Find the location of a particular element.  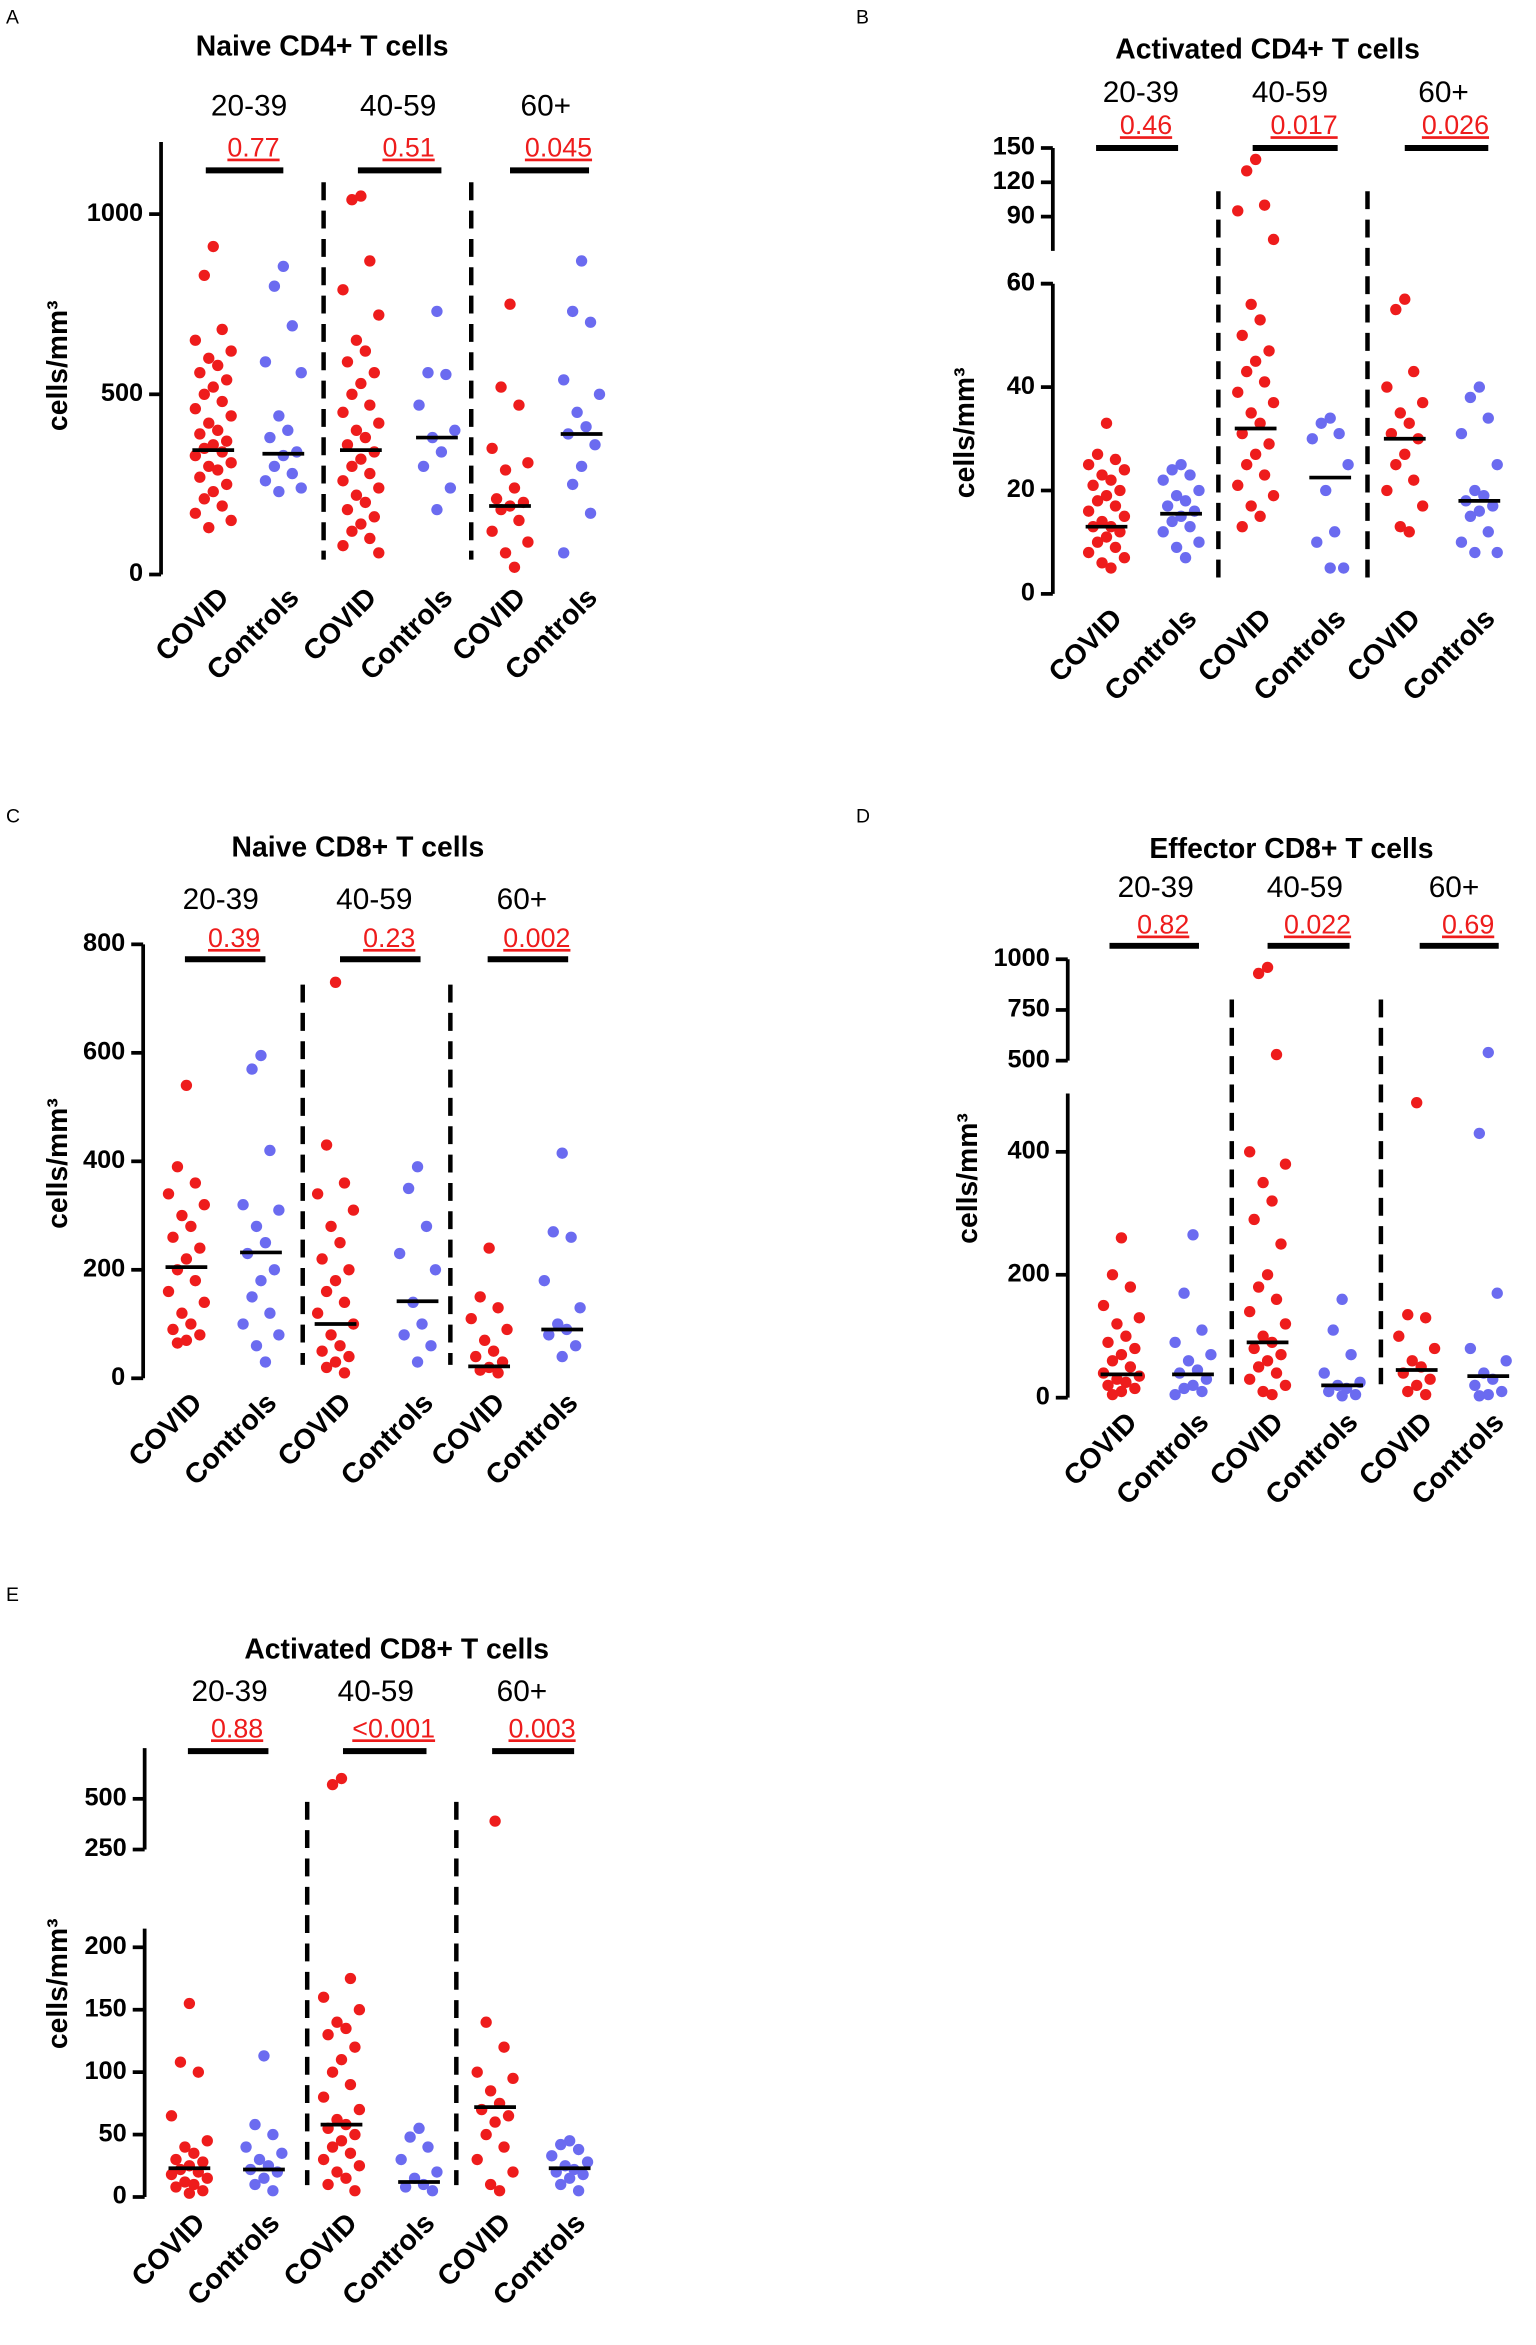

y-tick-label: 0 is located at coordinates (1028, 593).